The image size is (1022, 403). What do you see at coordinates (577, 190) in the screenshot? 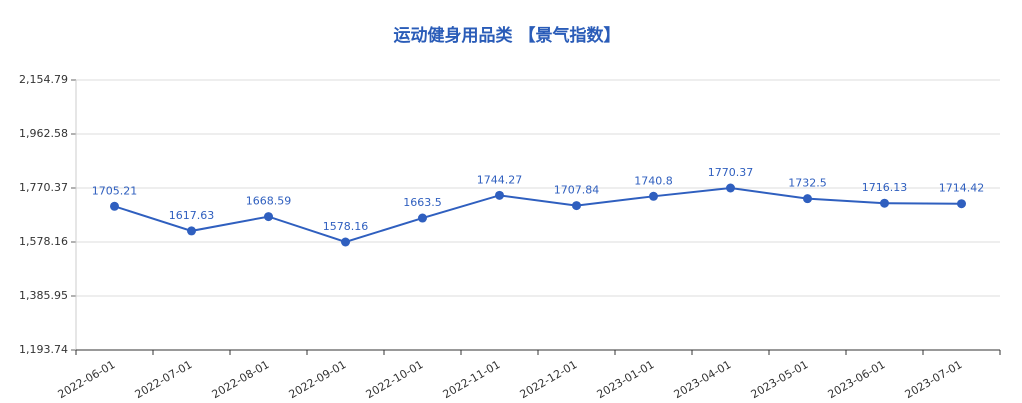
I see `data-label: 1707.84` at bounding box center [577, 190].